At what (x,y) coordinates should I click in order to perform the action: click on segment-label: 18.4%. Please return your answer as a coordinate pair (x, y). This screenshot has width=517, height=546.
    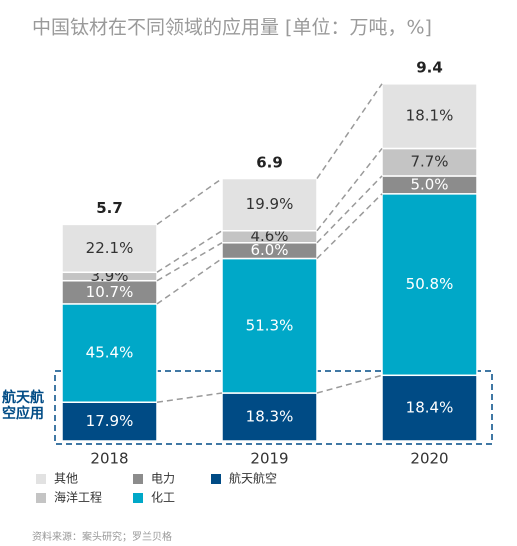
    Looking at the image, I should click on (430, 408).